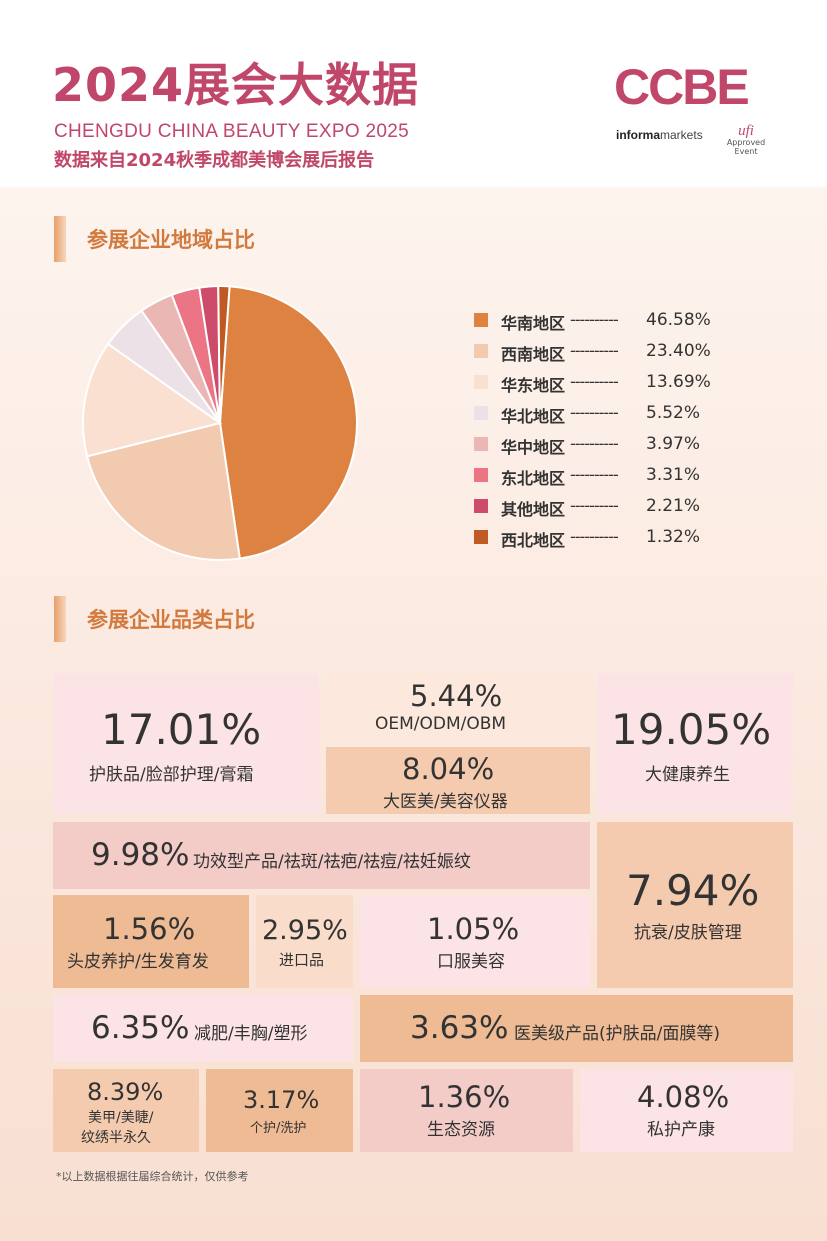 Image resolution: width=827 pixels, height=1241 pixels. I want to click on category-tile: 6.35% 减肥/丰胸/塑形, so click(203, 1028).